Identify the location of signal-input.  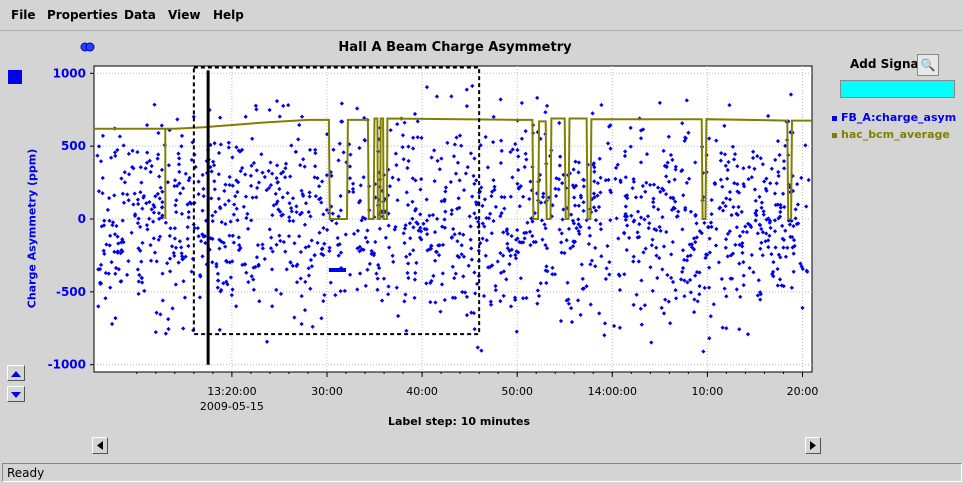
(897, 89).